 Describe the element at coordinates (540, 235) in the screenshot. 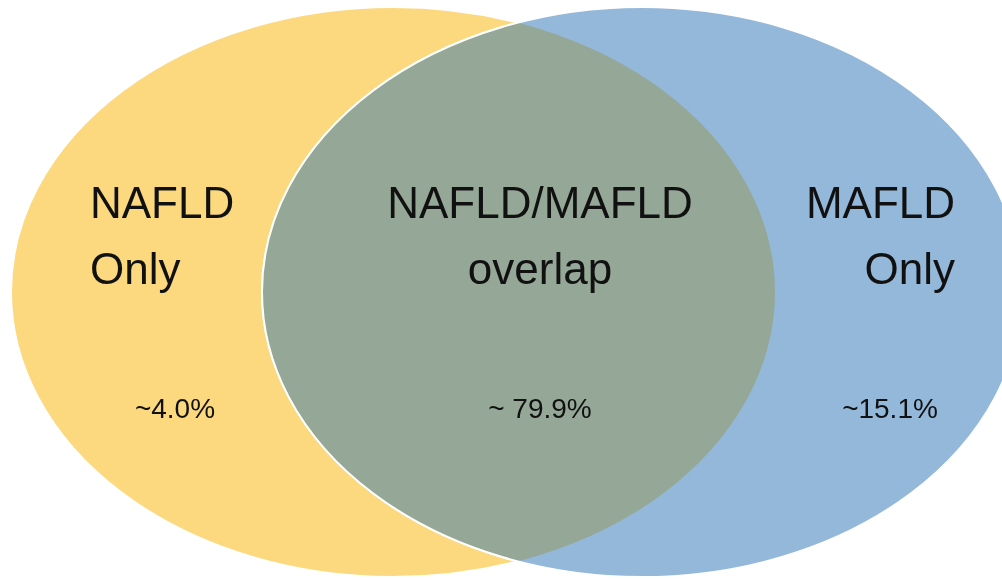

I see `category-label: NAFLD/MAFLD overlap` at that location.